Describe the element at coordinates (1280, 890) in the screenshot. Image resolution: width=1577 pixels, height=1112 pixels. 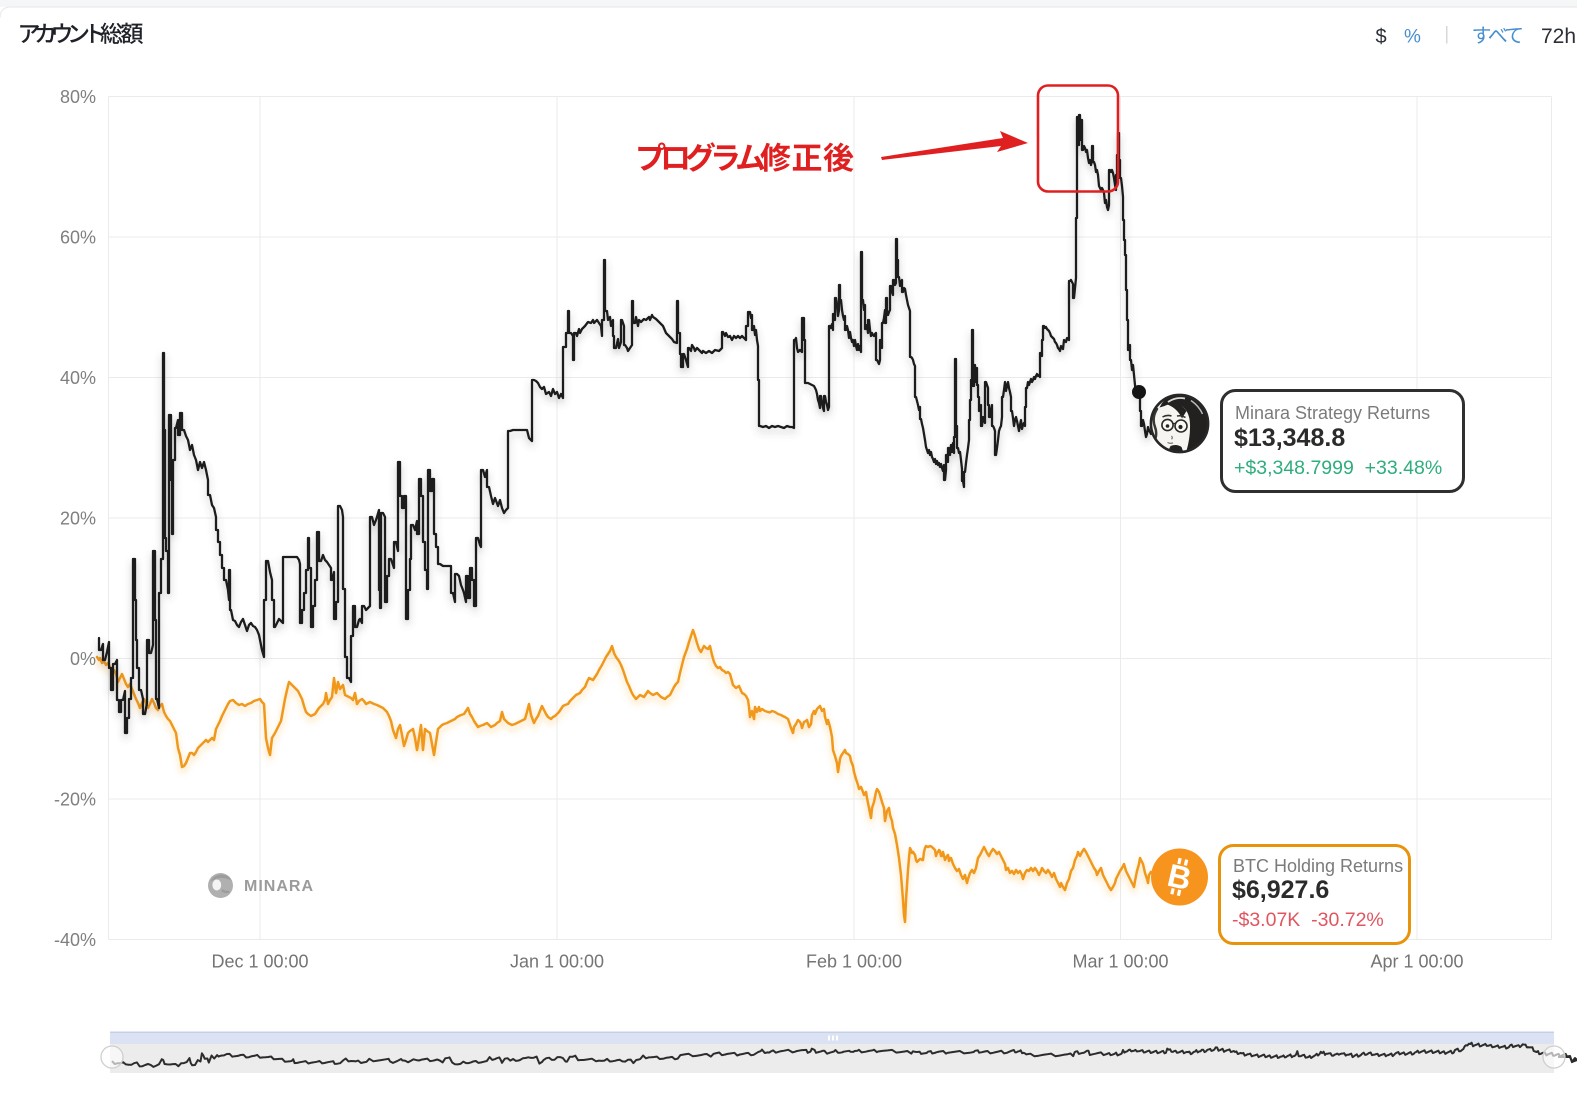
I see `svg-text: $6,927.6` at that location.